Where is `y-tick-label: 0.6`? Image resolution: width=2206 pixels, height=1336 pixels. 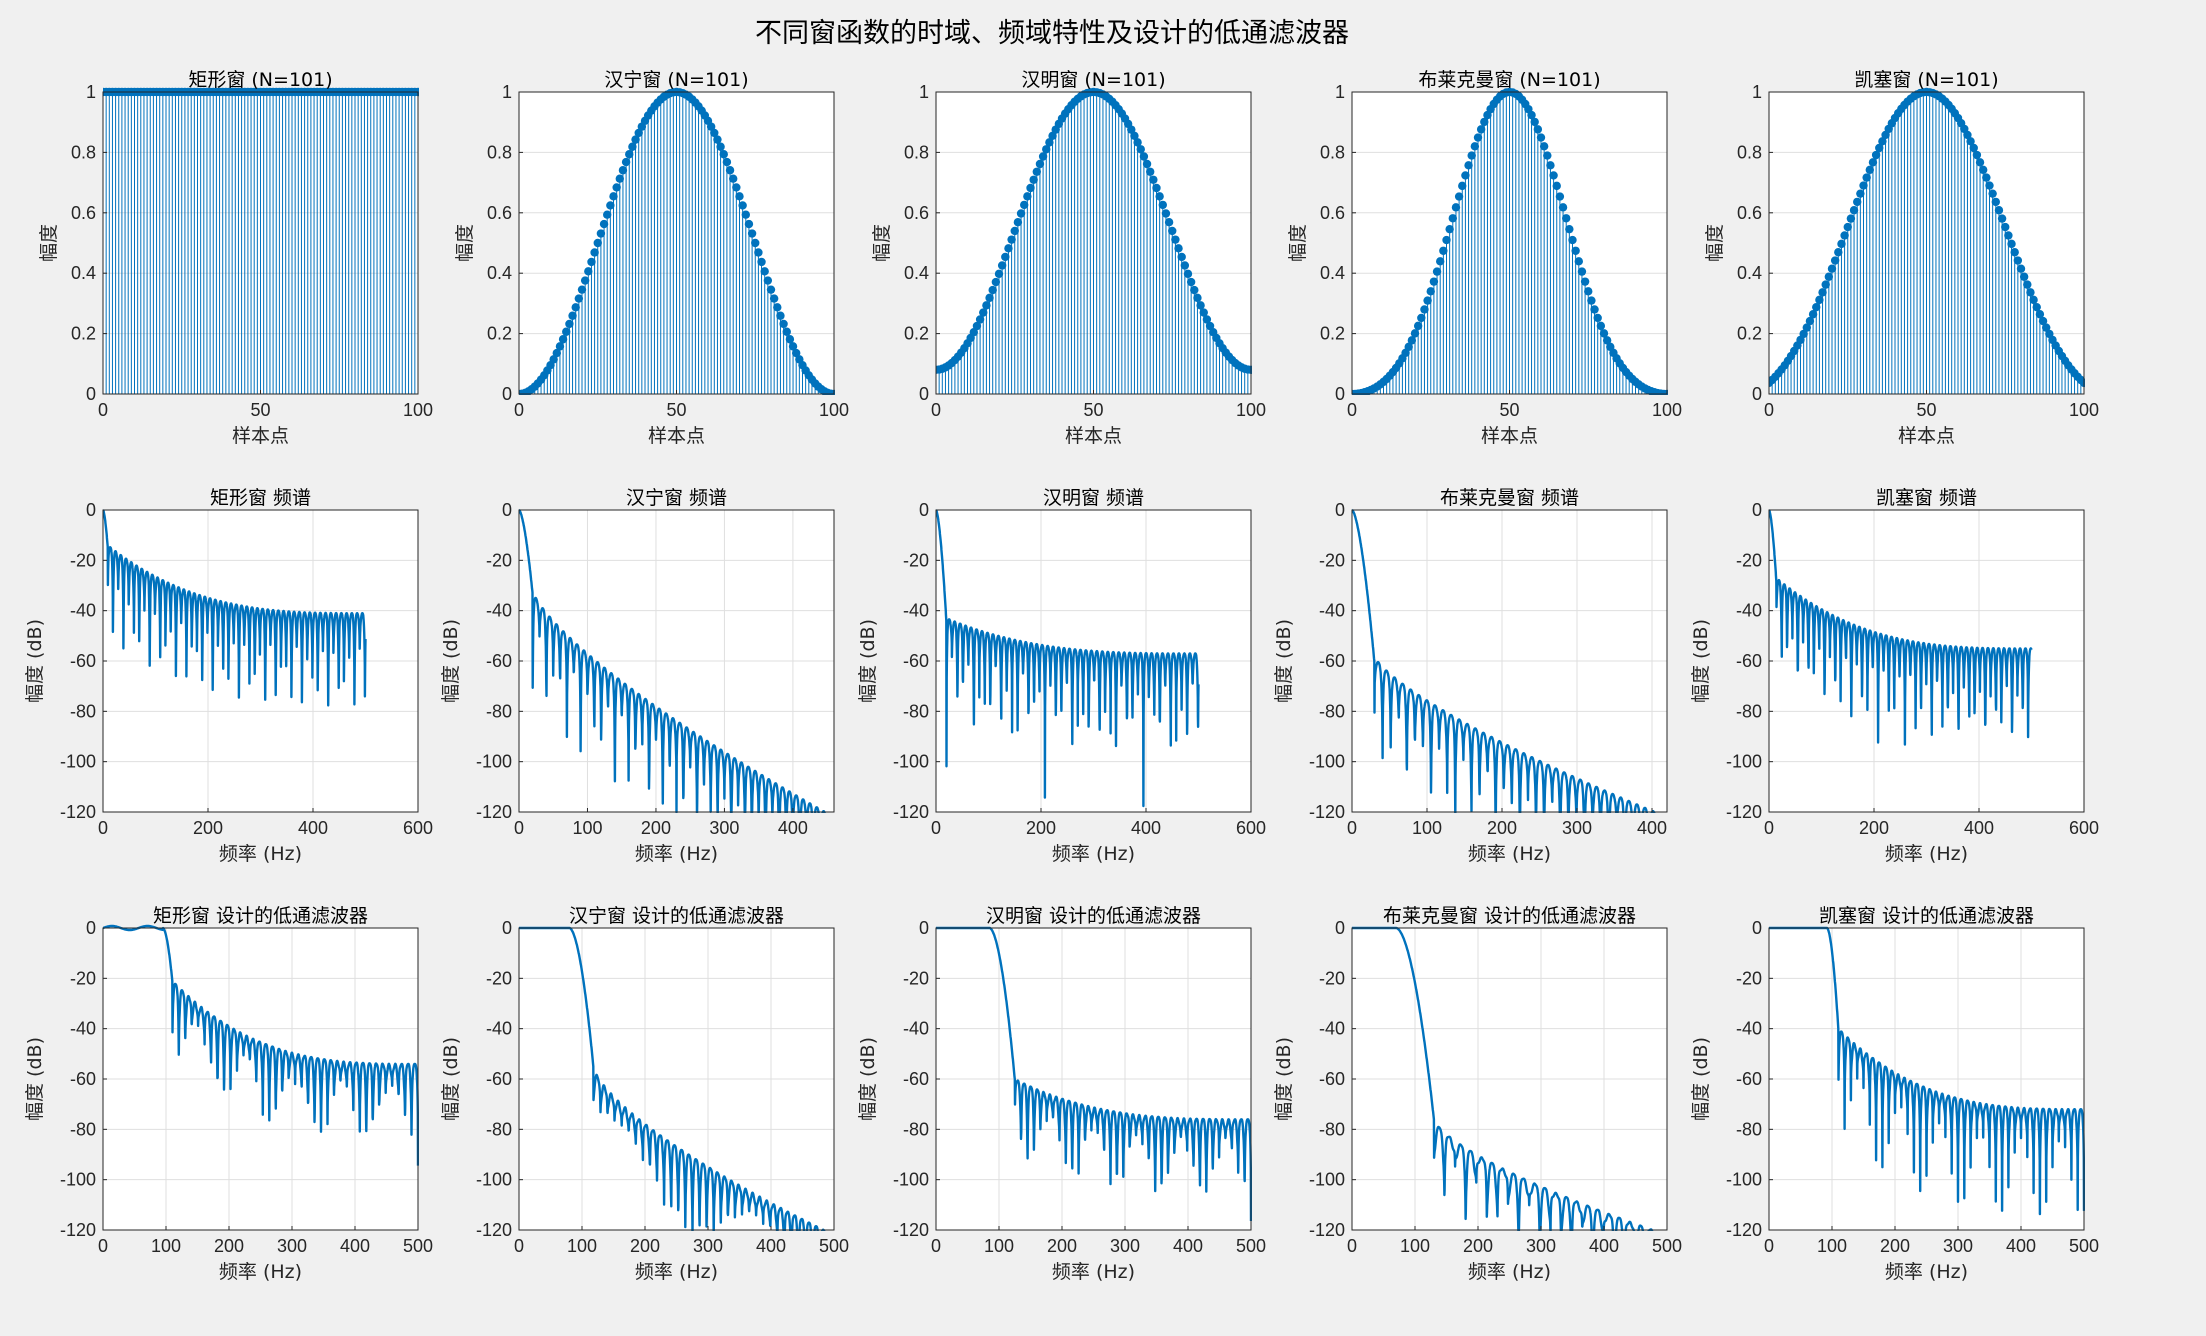 y-tick-label: 0.6 is located at coordinates (1749, 213).